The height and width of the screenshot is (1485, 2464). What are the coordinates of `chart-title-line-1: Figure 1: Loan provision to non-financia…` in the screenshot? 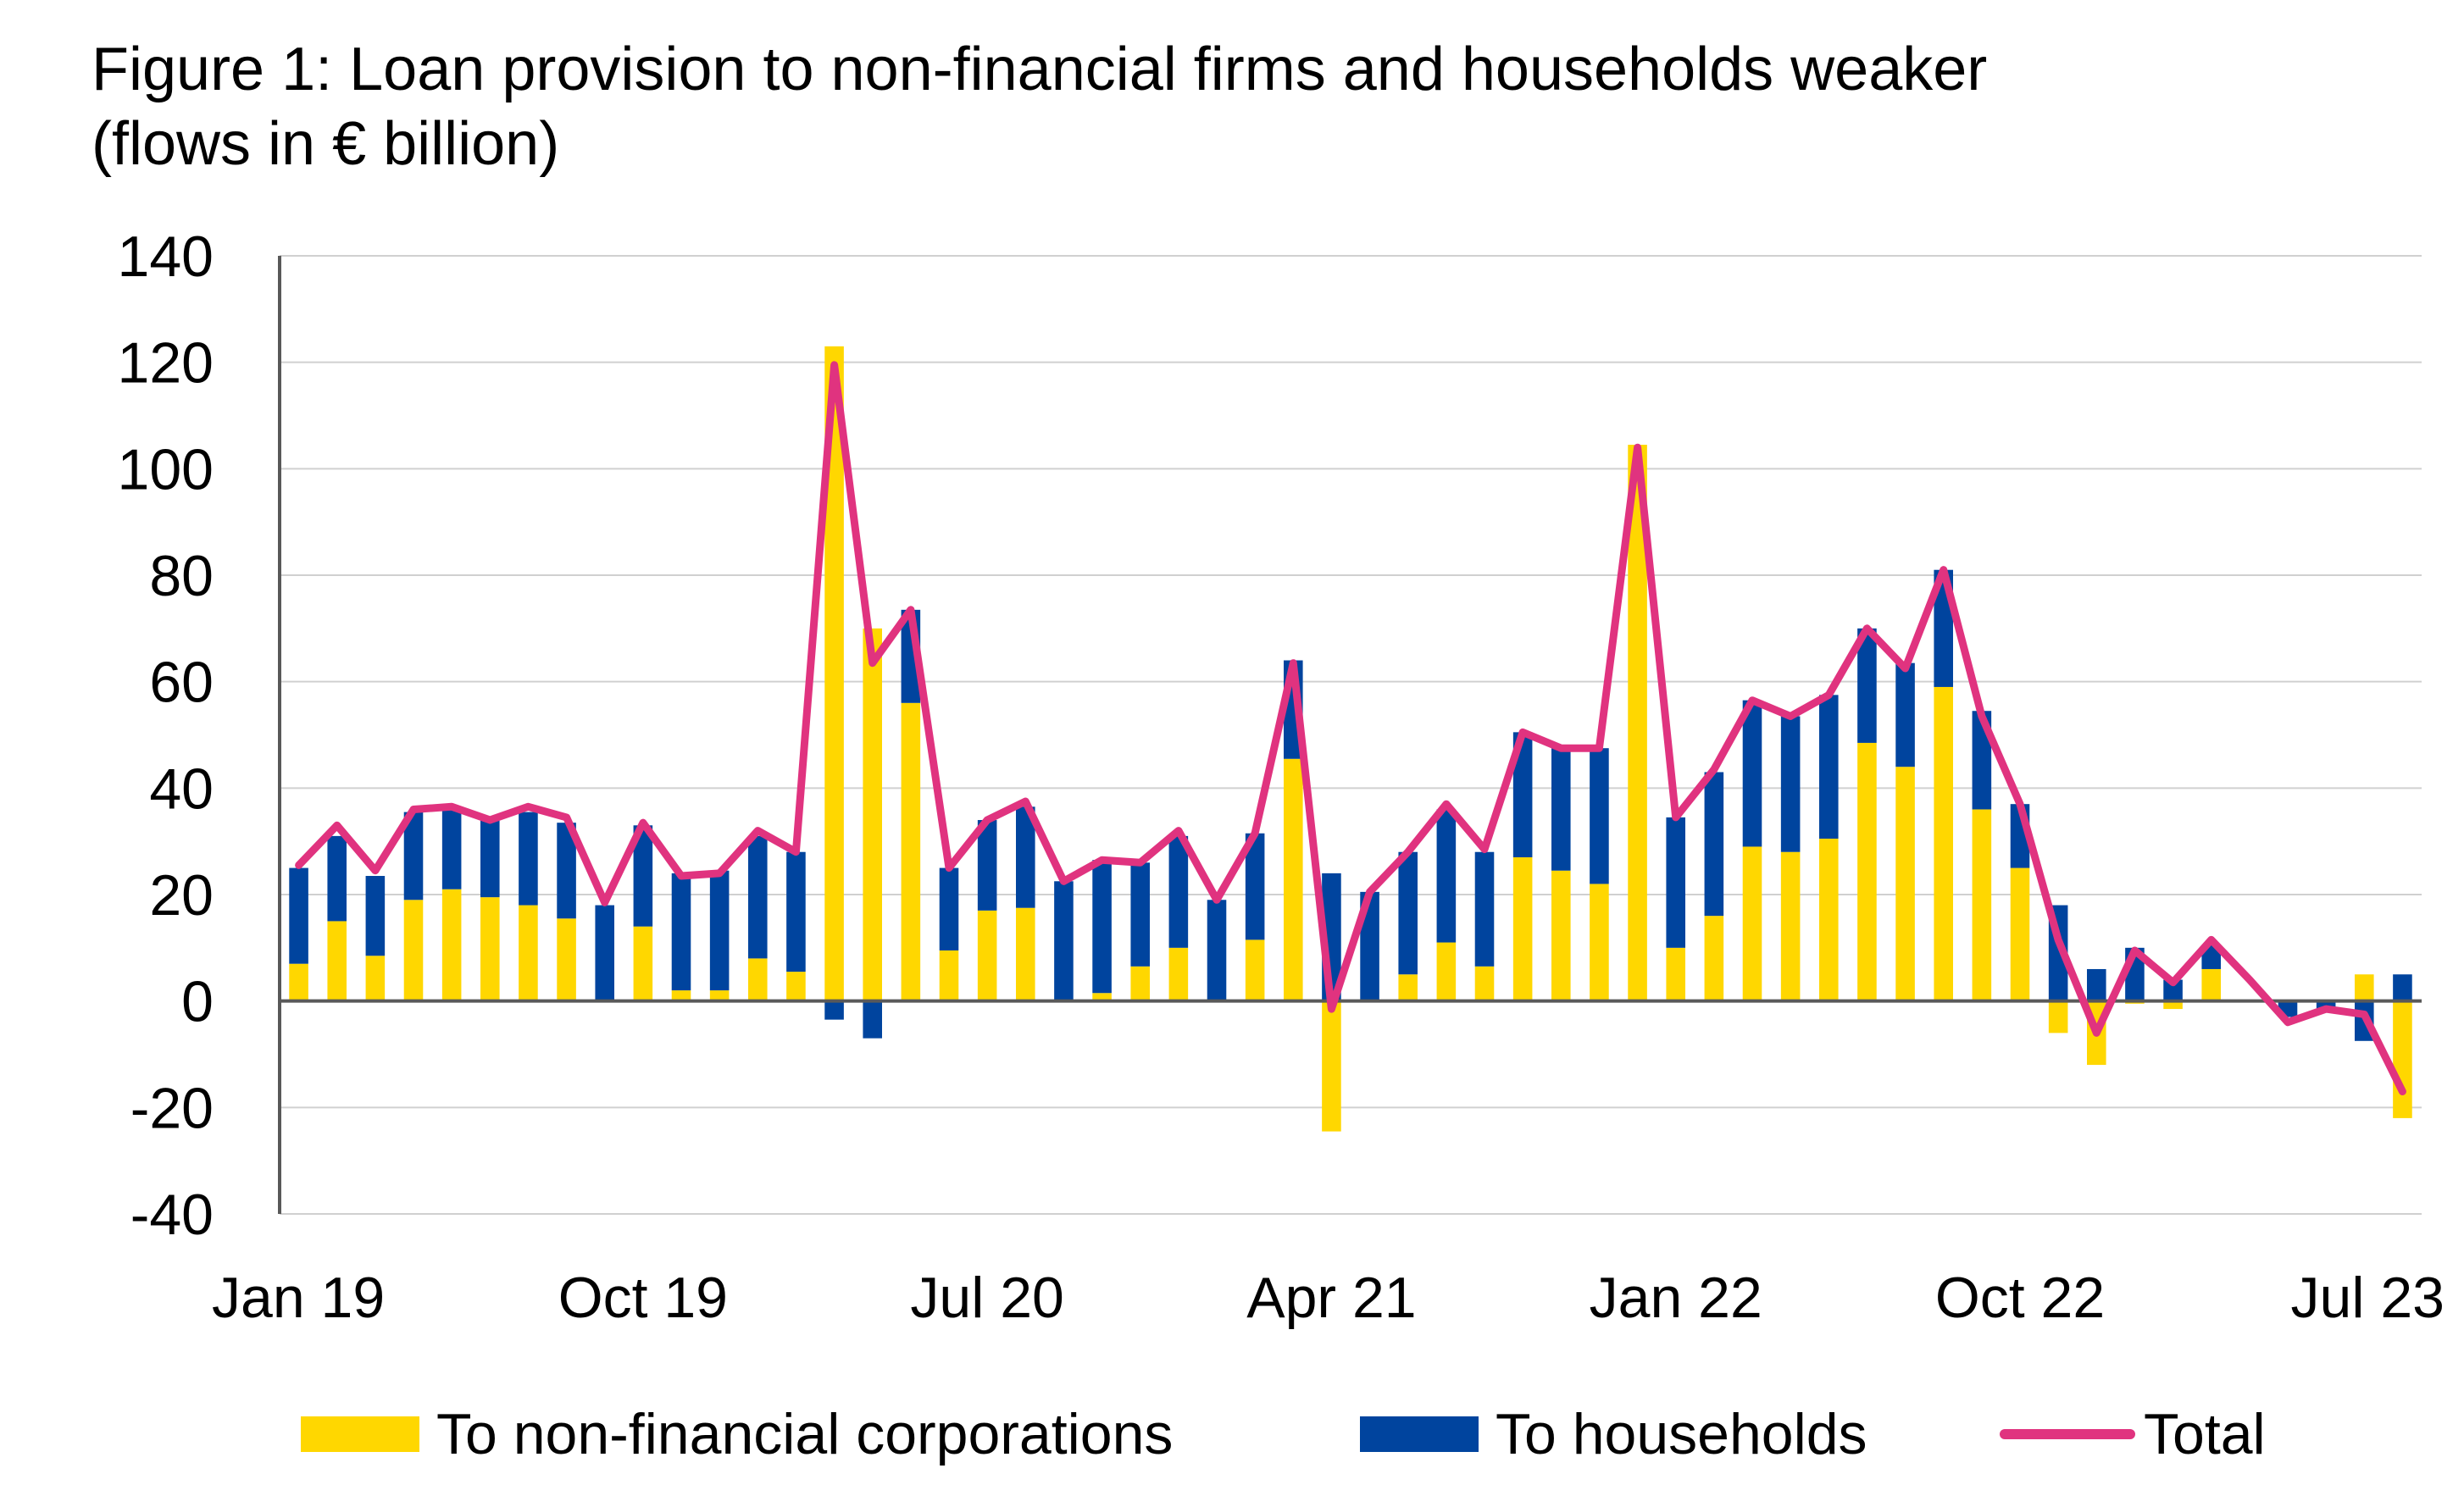 It's located at (1040, 69).